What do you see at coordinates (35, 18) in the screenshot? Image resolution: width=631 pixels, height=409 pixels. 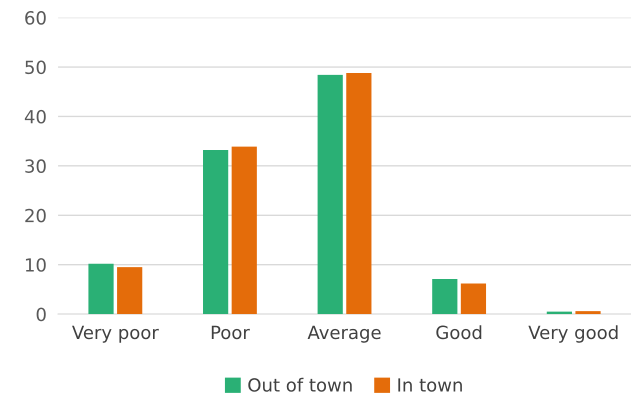 I see `y-tick-label: 60` at bounding box center [35, 18].